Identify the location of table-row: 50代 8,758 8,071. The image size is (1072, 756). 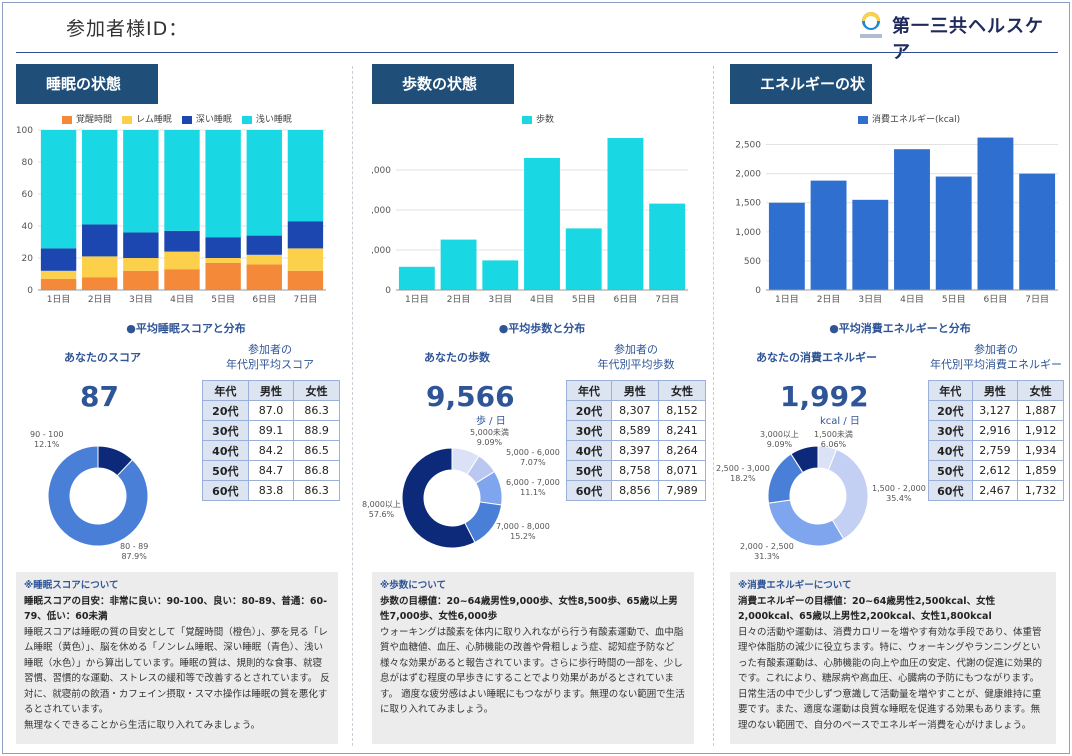
(636, 470).